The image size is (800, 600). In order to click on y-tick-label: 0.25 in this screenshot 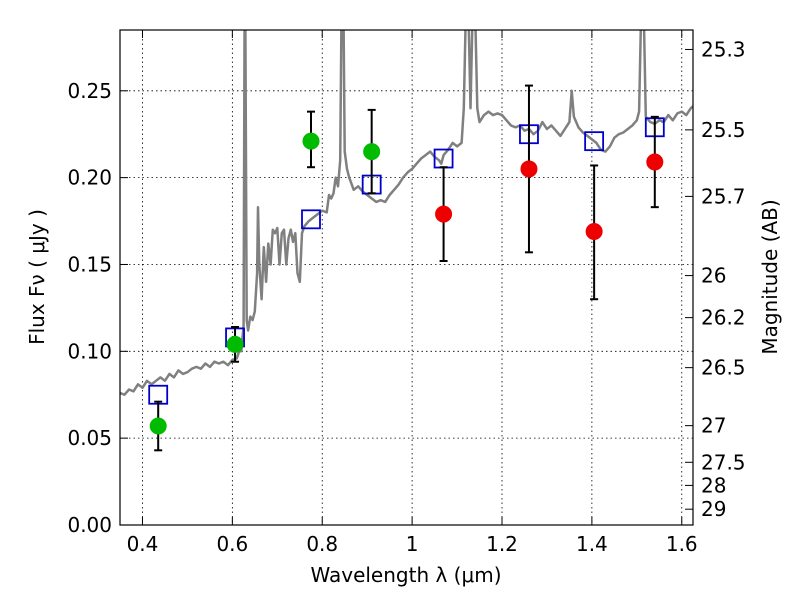, I will do `click(89, 91)`.